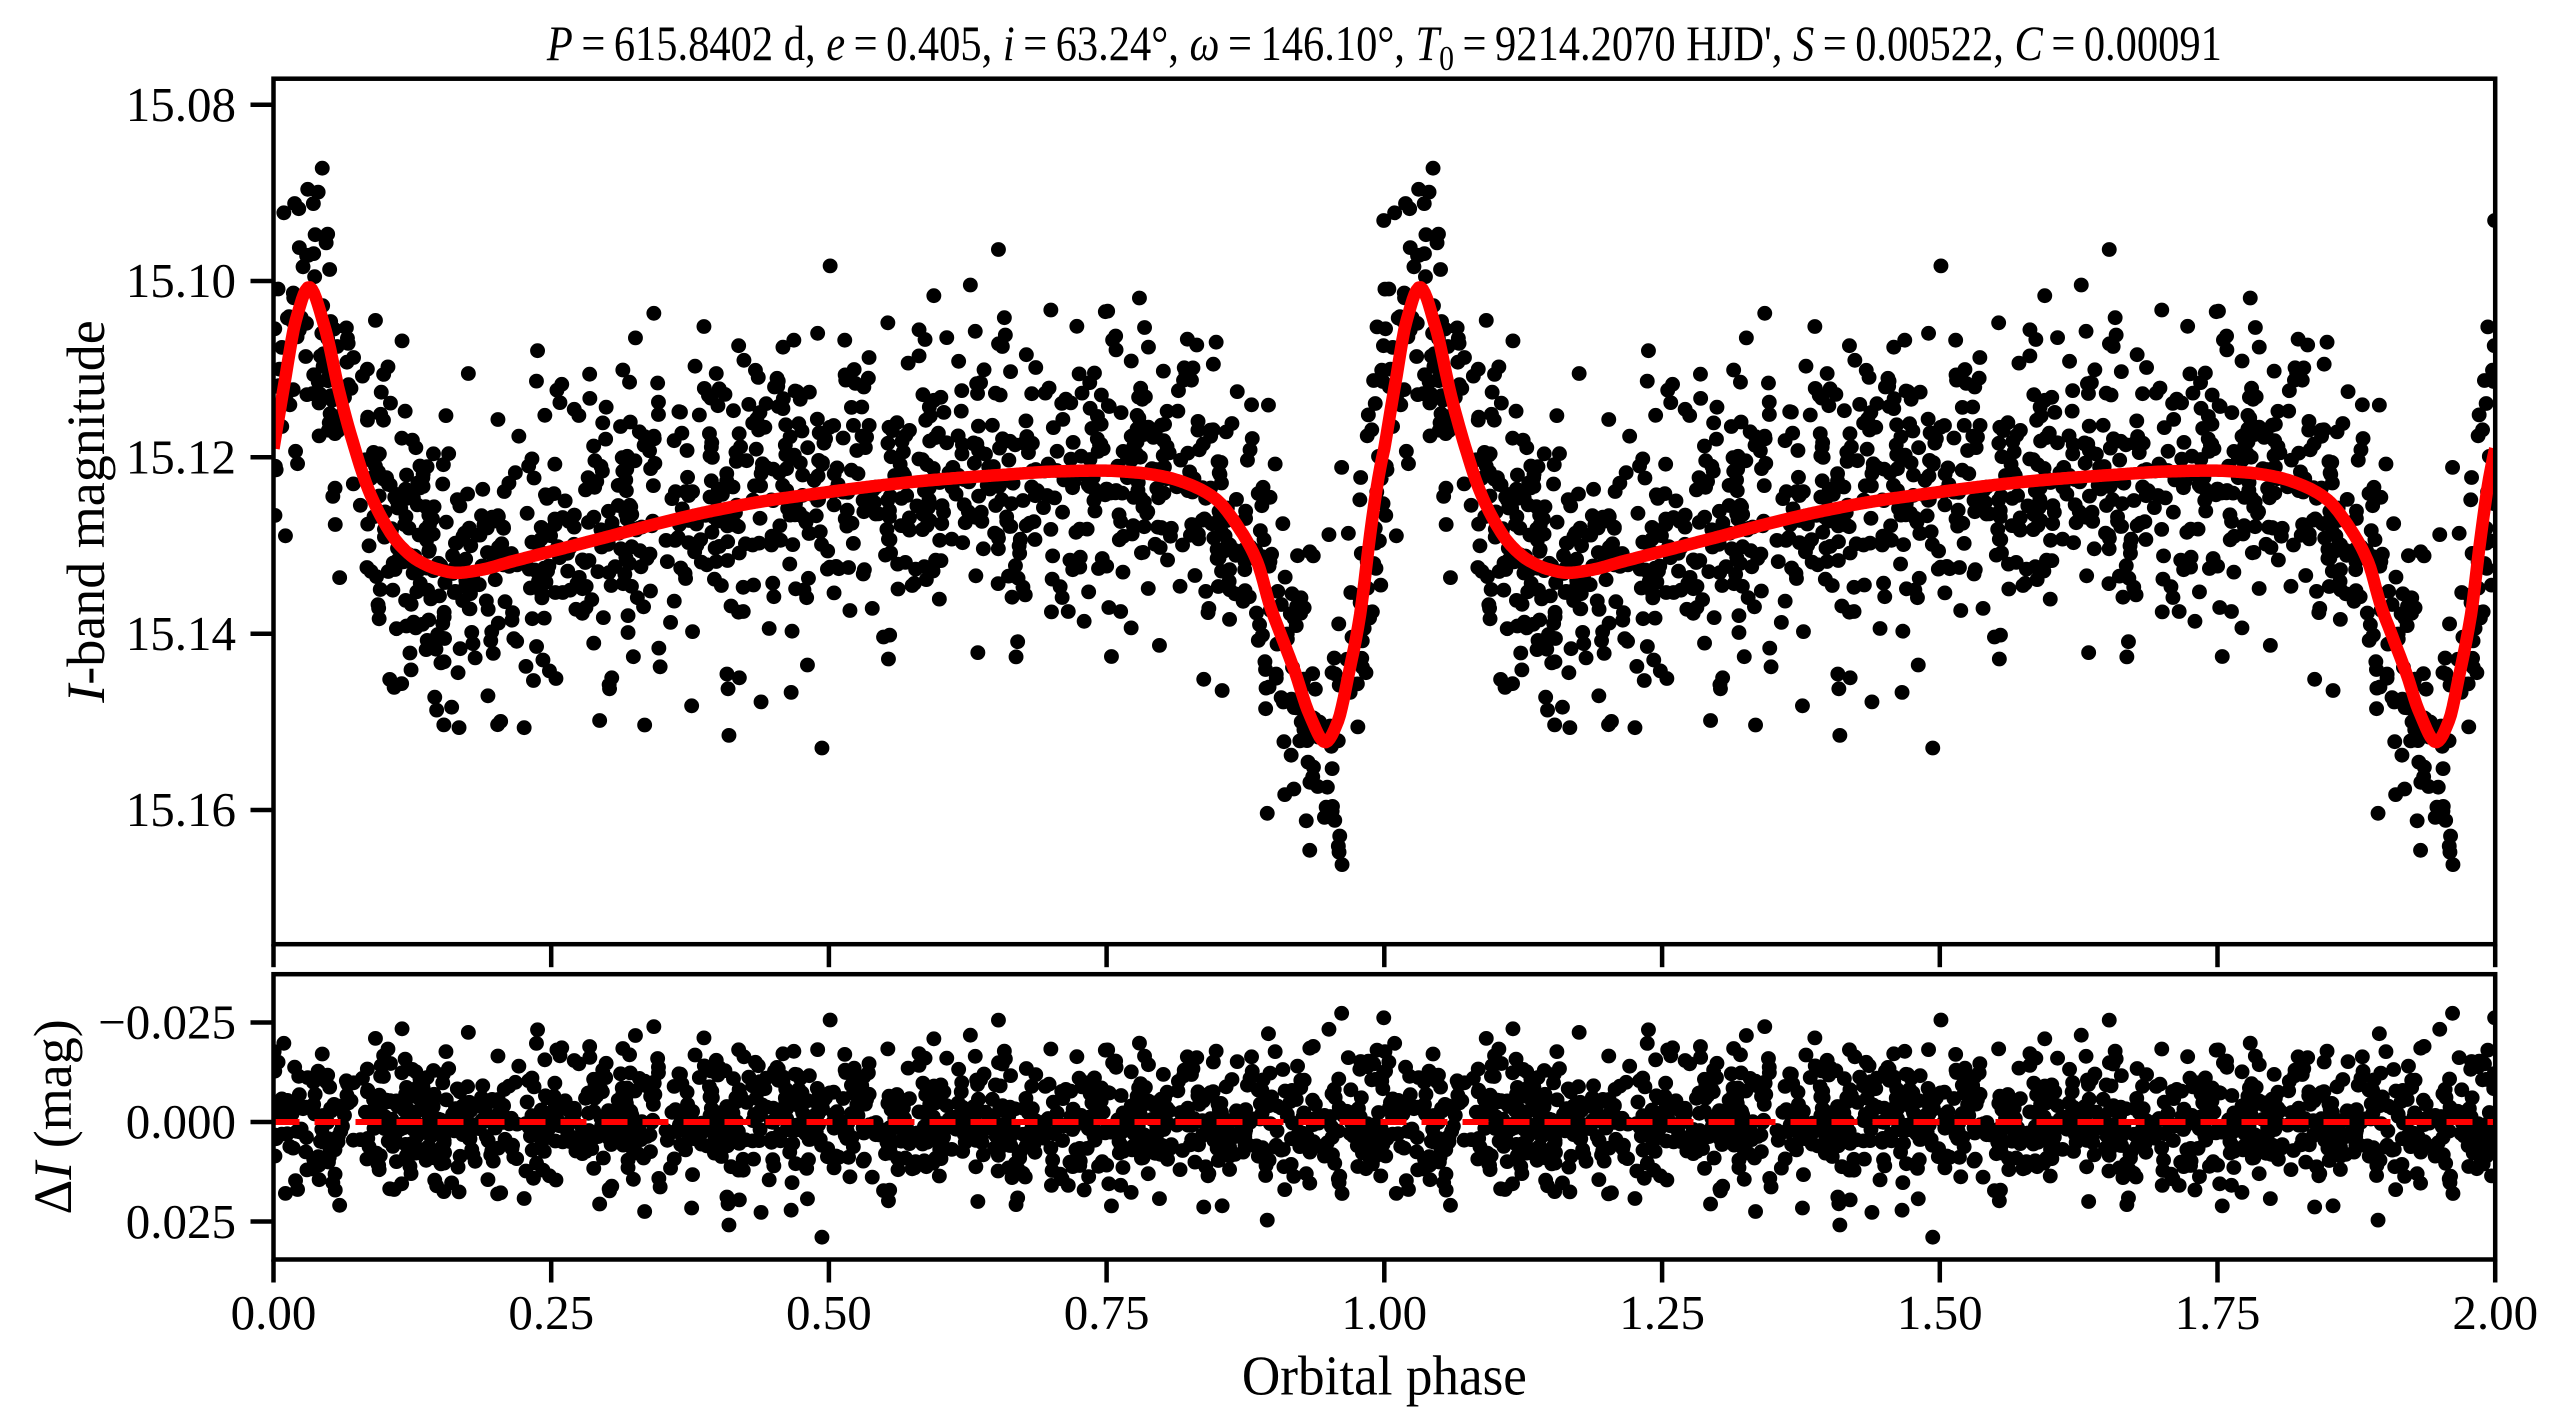 The image size is (2563, 1428). What do you see at coordinates (1384, 1376) in the screenshot?
I see `svg-text: Orbital phase` at bounding box center [1384, 1376].